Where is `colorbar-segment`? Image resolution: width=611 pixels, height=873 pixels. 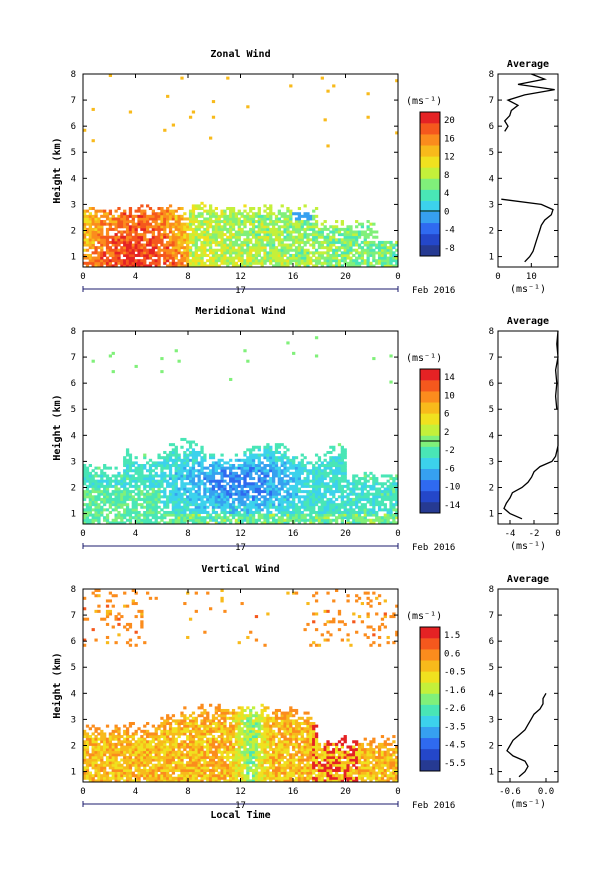
colorbar-segment is located at coordinates (430, 228).